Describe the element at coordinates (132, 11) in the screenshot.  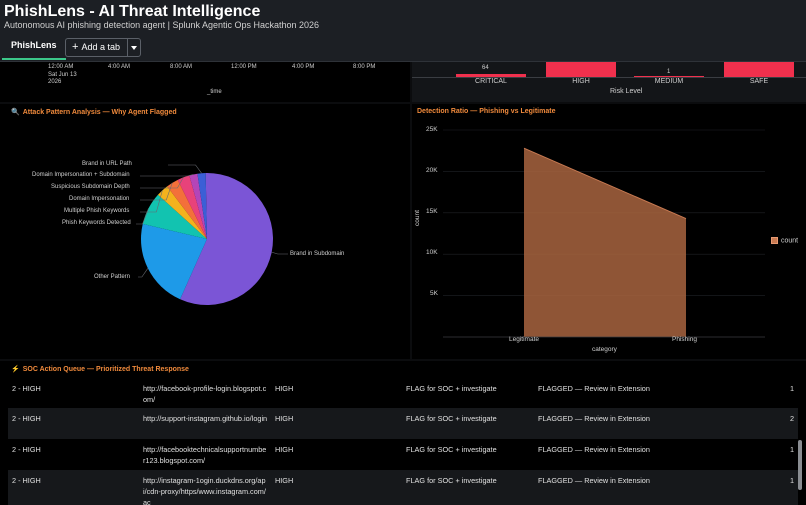
I see `page-title: PhishLens - AI Threat Intelligence` at that location.